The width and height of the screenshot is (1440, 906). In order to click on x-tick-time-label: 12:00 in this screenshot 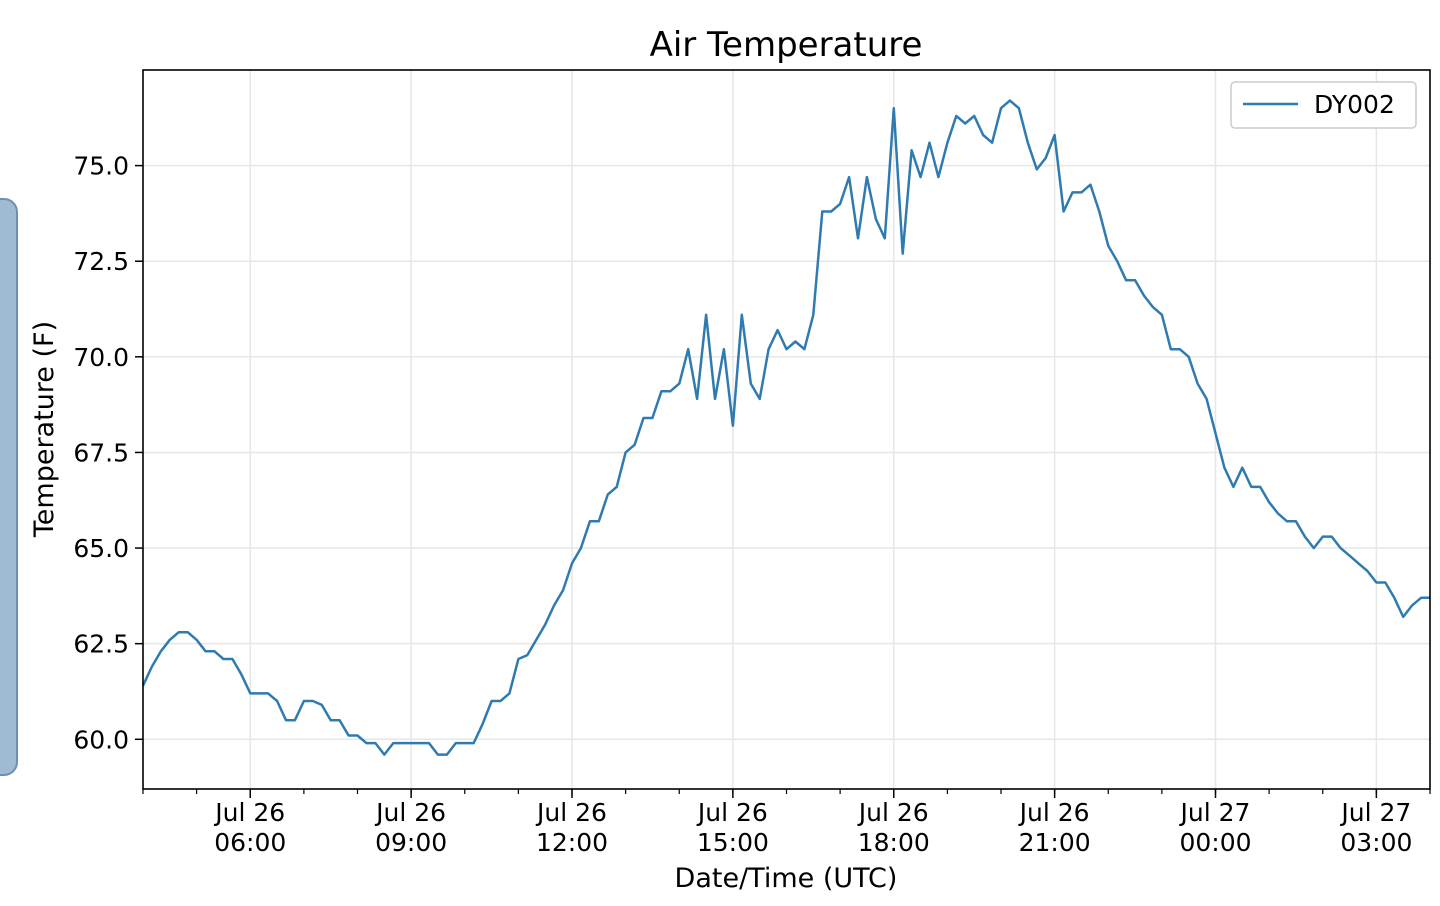, I will do `click(572, 842)`.